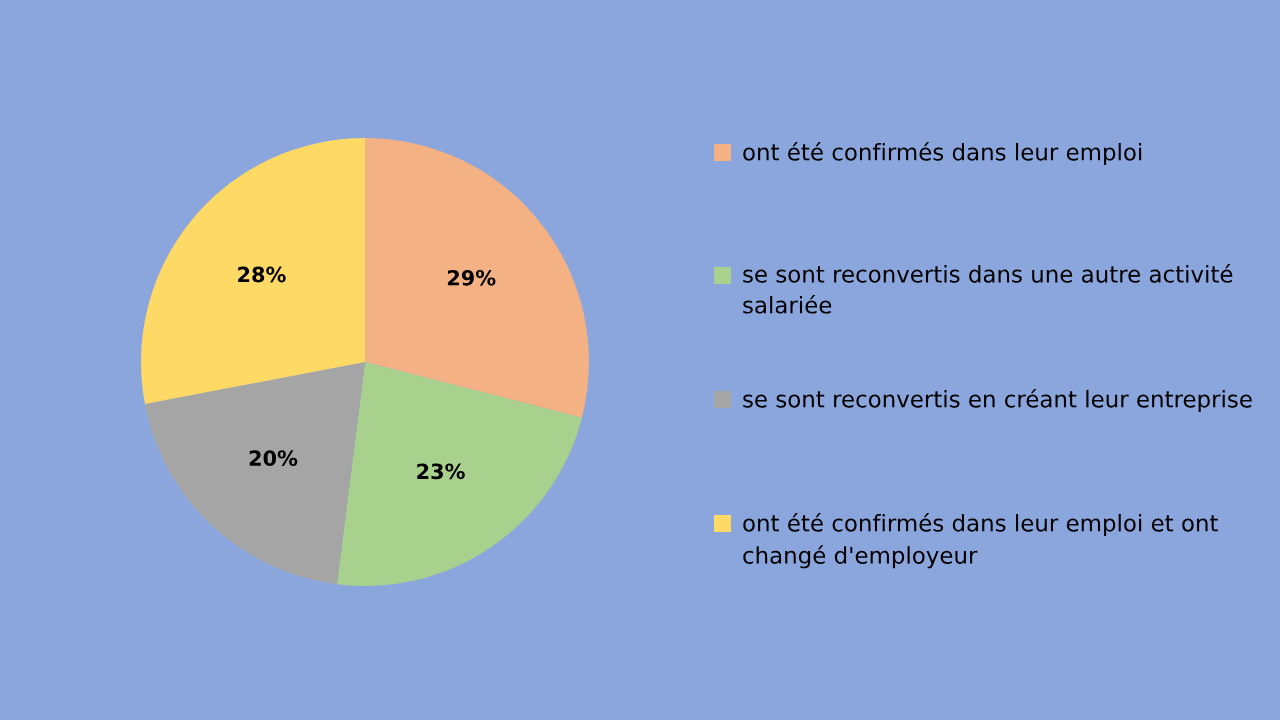 The height and width of the screenshot is (720, 1280). Describe the element at coordinates (980, 541) in the screenshot. I see `legend-label: ont été confirmés dans leur emploi et ont changé d'employeur` at that location.